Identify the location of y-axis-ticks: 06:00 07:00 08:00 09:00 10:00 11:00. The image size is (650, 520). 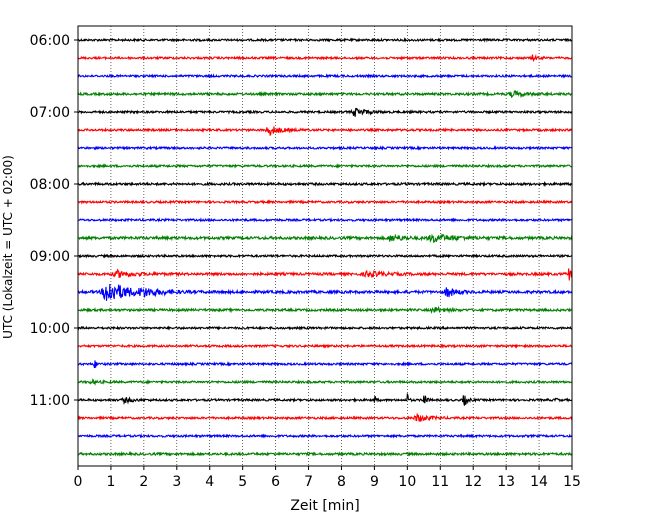
(54, 221).